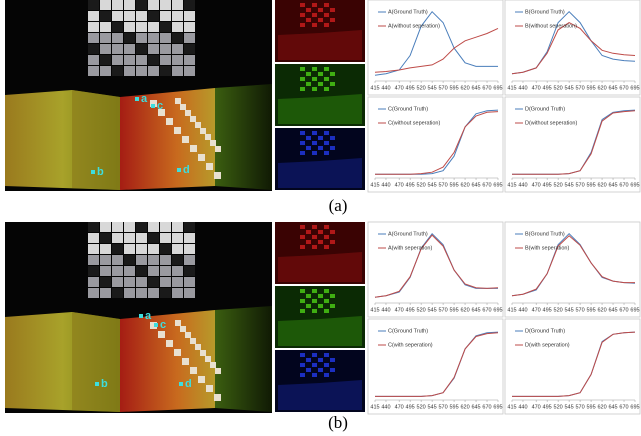  Describe the element at coordinates (96, 362) in the screenshot. I see `middle-wall` at that location.